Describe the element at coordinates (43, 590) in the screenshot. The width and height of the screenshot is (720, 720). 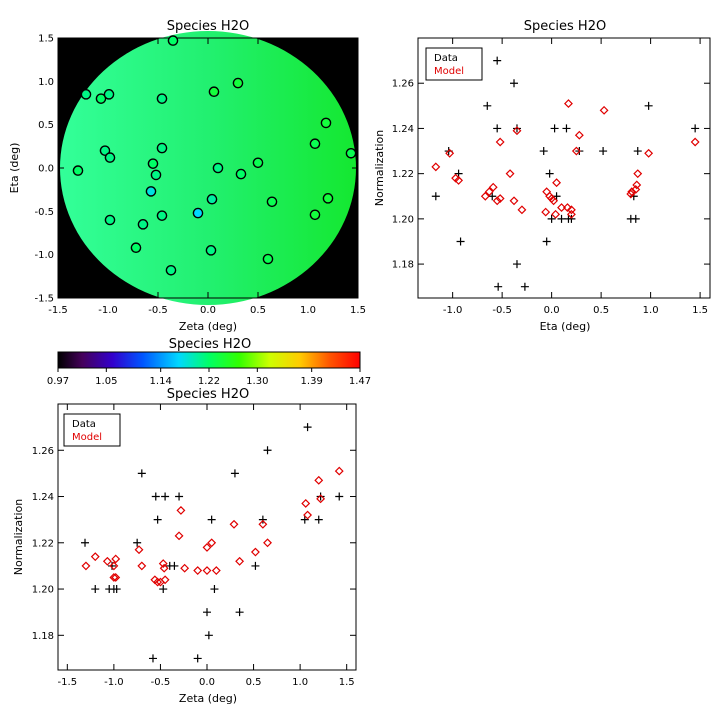
I see `zeta-y-tick-label: 1.20` at that location.